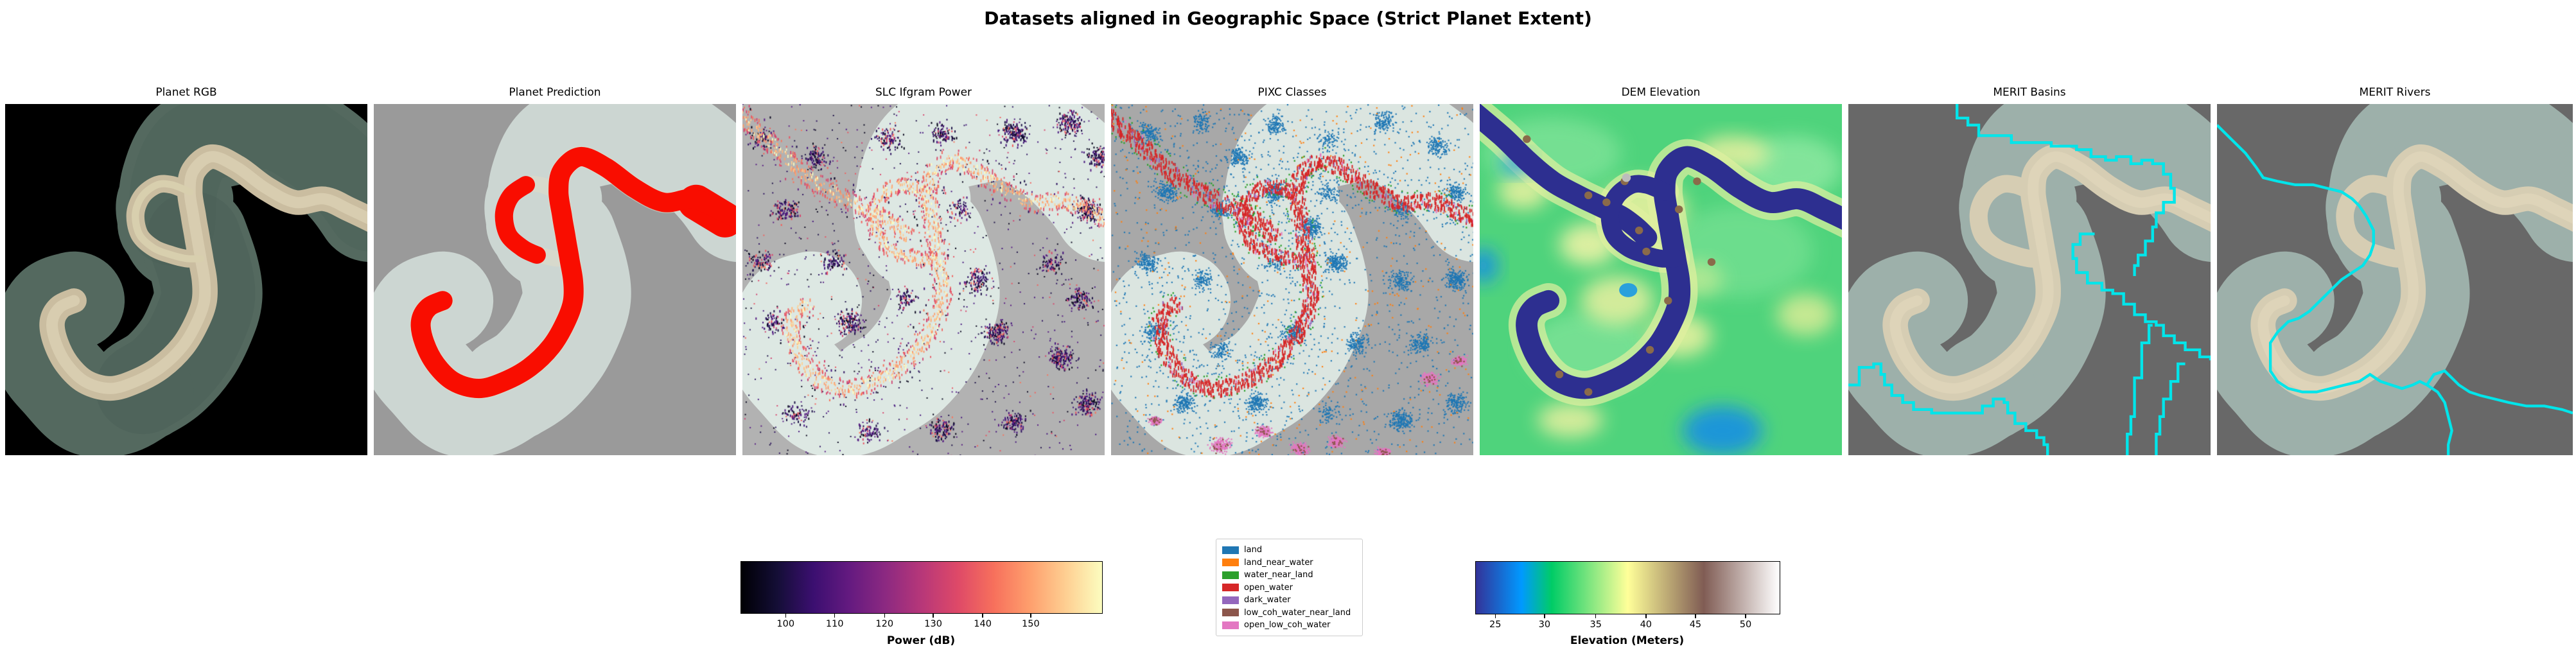 The height and width of the screenshot is (651, 2576). Describe the element at coordinates (1297, 612) in the screenshot. I see `legend-label: low_coh_water_near_land` at that location.